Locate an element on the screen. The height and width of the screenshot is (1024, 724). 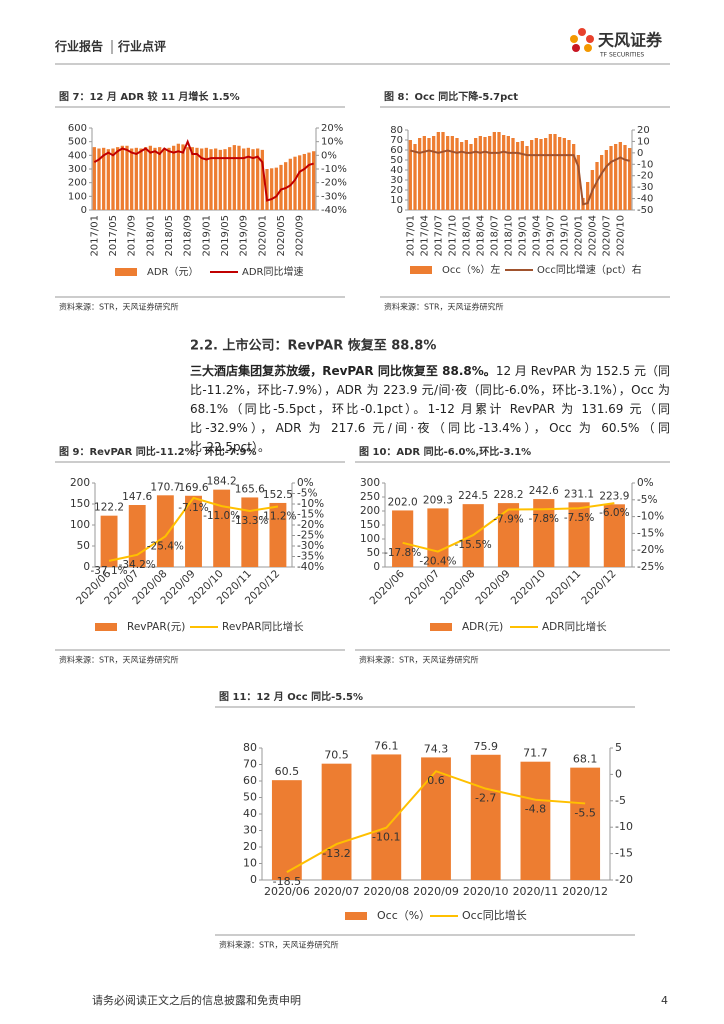
data-label: 170.7 is located at coordinates (165, 487).